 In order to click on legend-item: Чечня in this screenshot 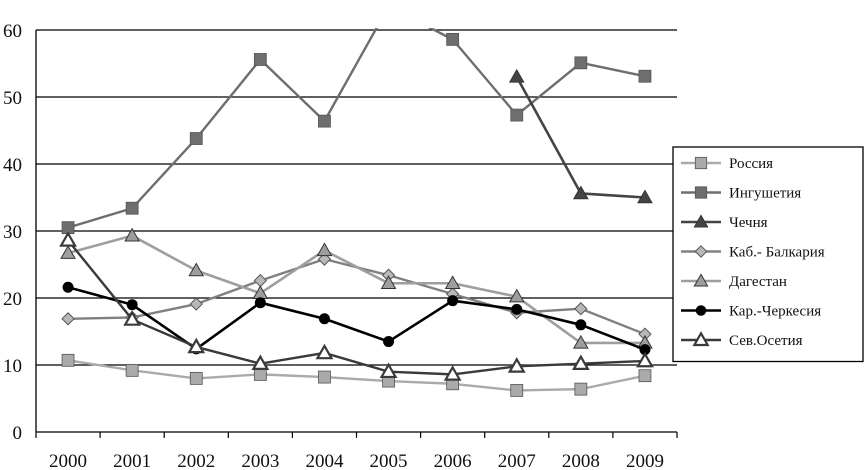, I will do `click(724, 222)`.